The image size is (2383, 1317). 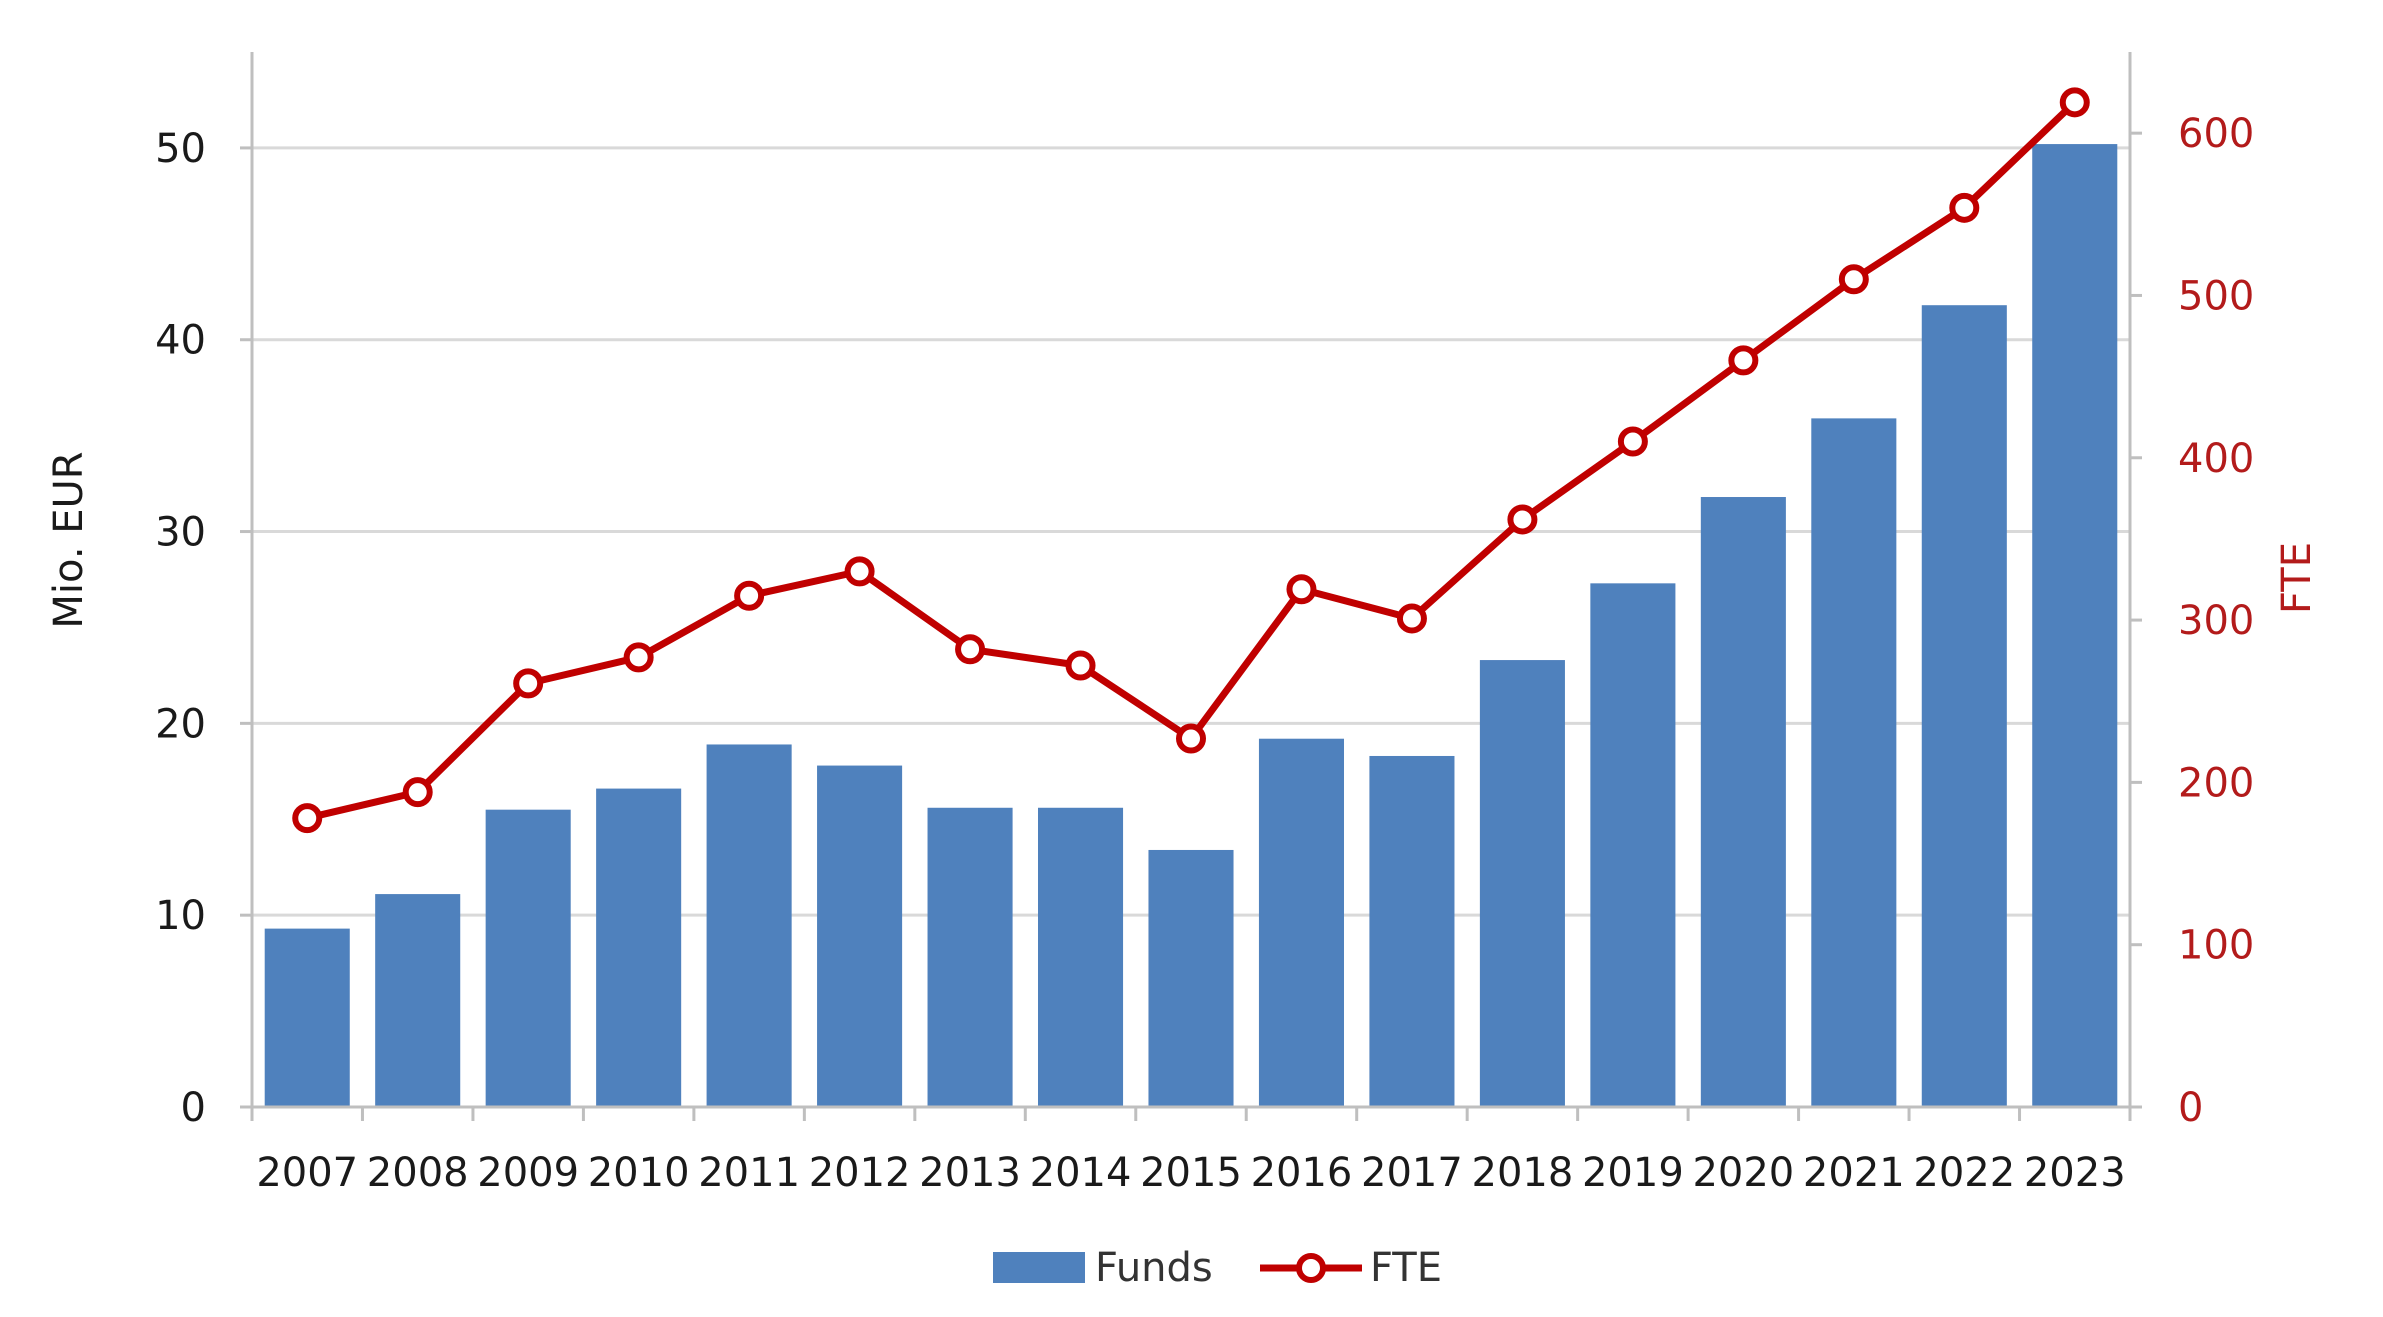 I want to click on point-fte-2018, so click(x=1522, y=519).